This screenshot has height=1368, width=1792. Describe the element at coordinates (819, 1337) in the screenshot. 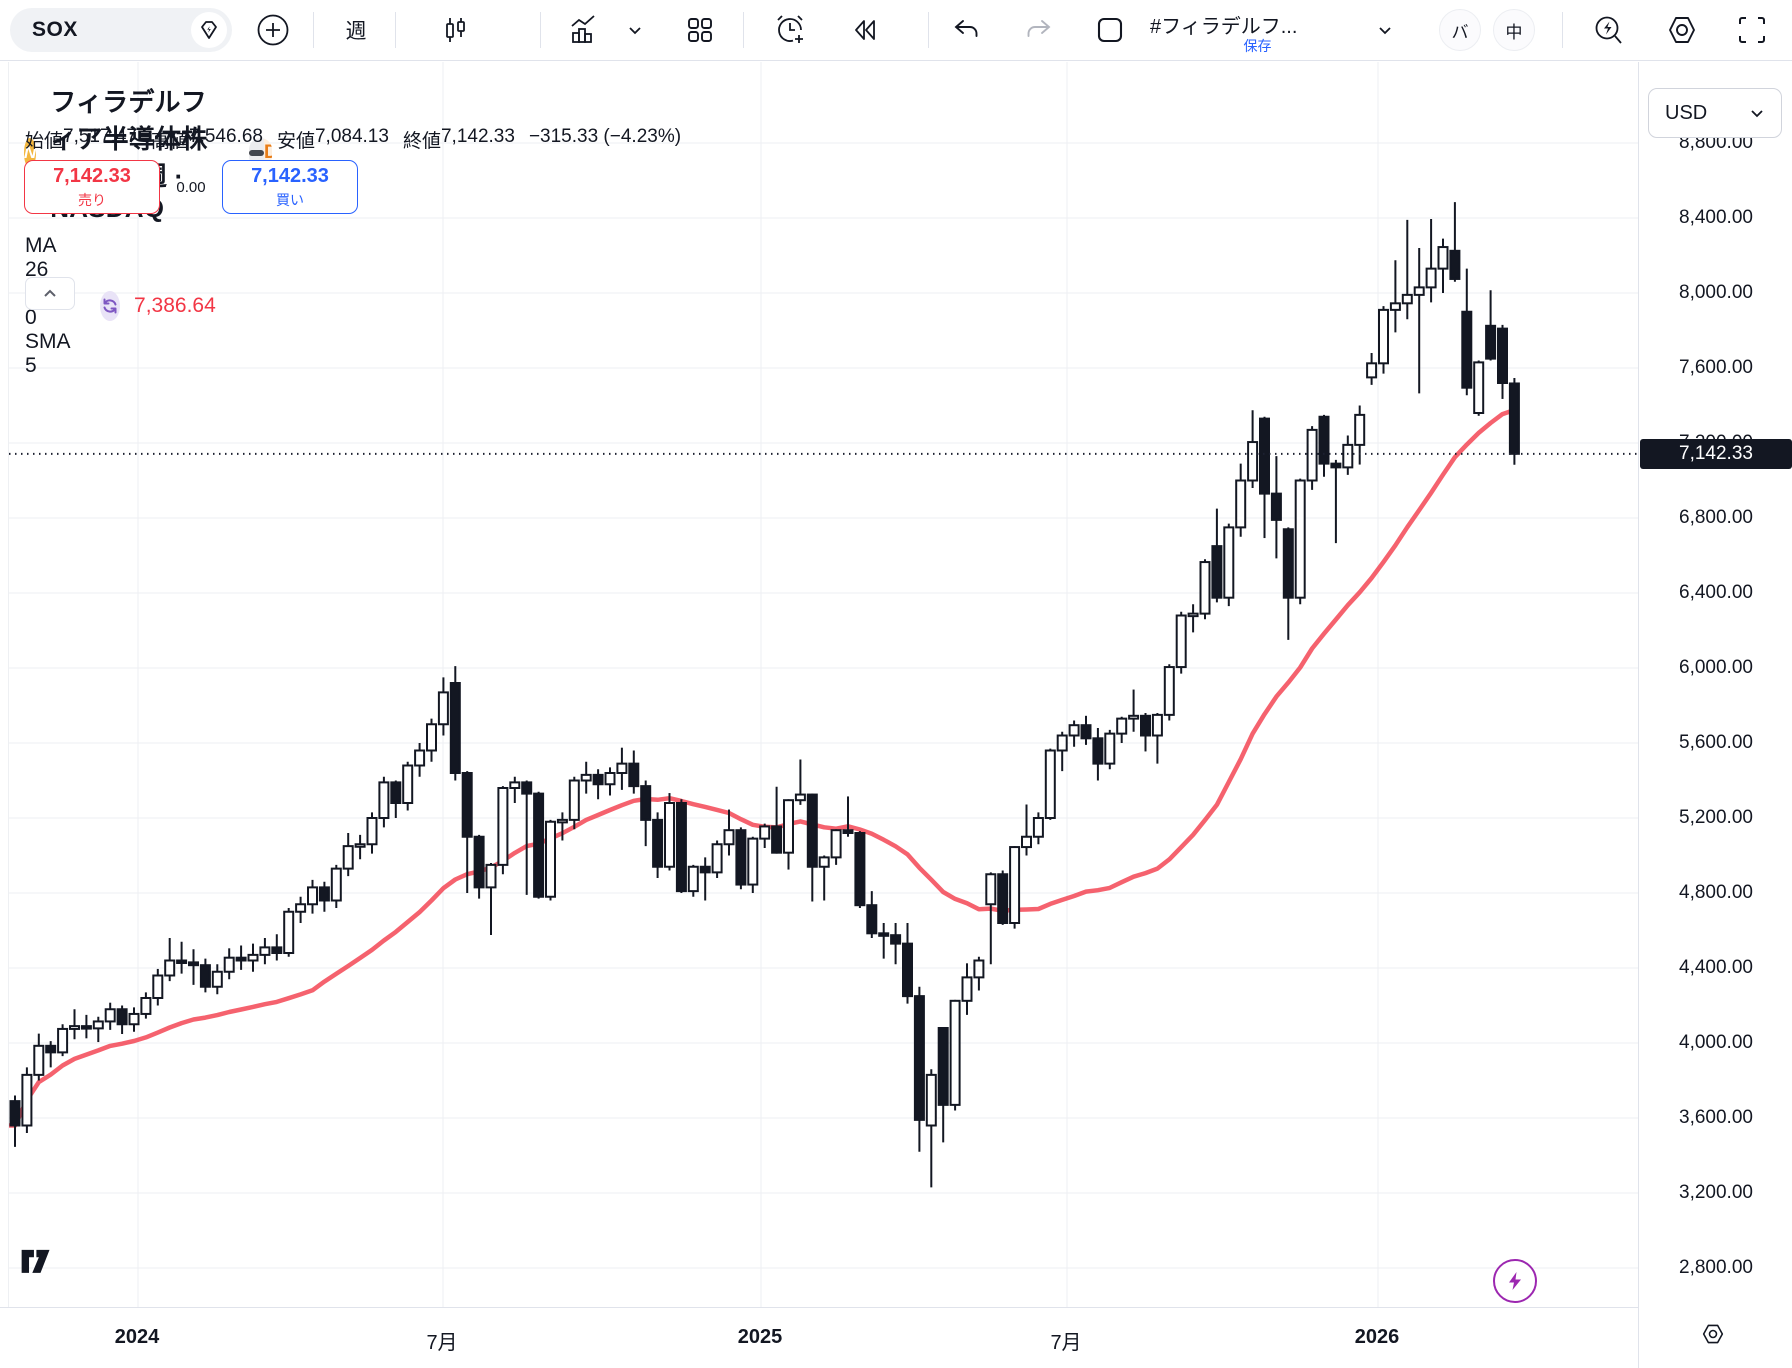

I see `time-axis: 2024 7月 2025 7月 2026` at that location.